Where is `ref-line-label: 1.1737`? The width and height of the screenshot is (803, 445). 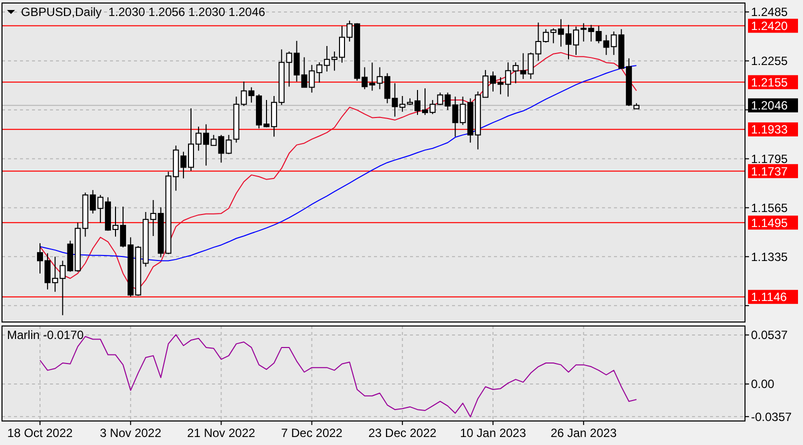 ref-line-label: 1.1737 is located at coordinates (769, 171).